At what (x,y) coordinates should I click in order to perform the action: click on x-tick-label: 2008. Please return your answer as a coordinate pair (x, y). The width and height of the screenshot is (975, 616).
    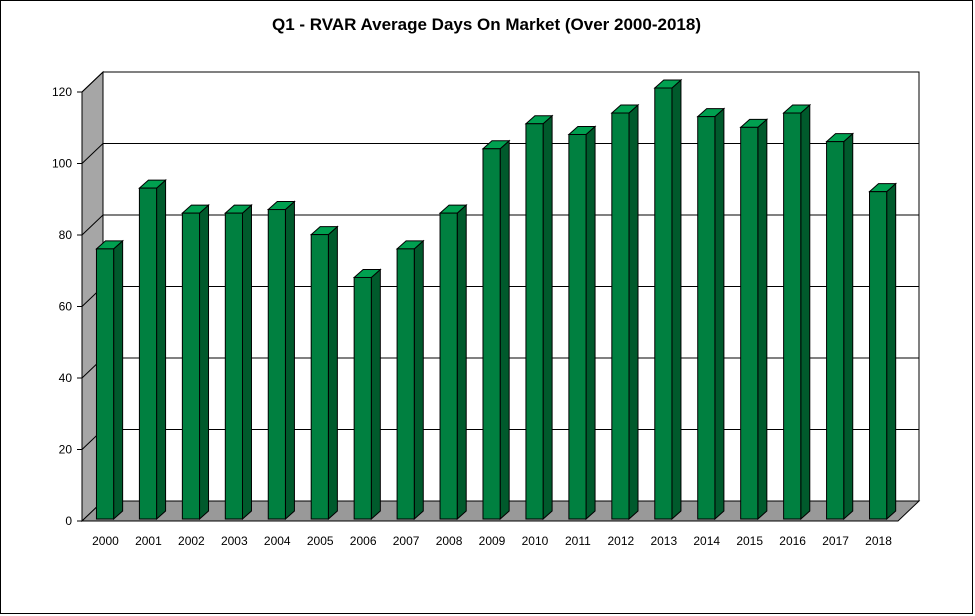
    Looking at the image, I should click on (449, 541).